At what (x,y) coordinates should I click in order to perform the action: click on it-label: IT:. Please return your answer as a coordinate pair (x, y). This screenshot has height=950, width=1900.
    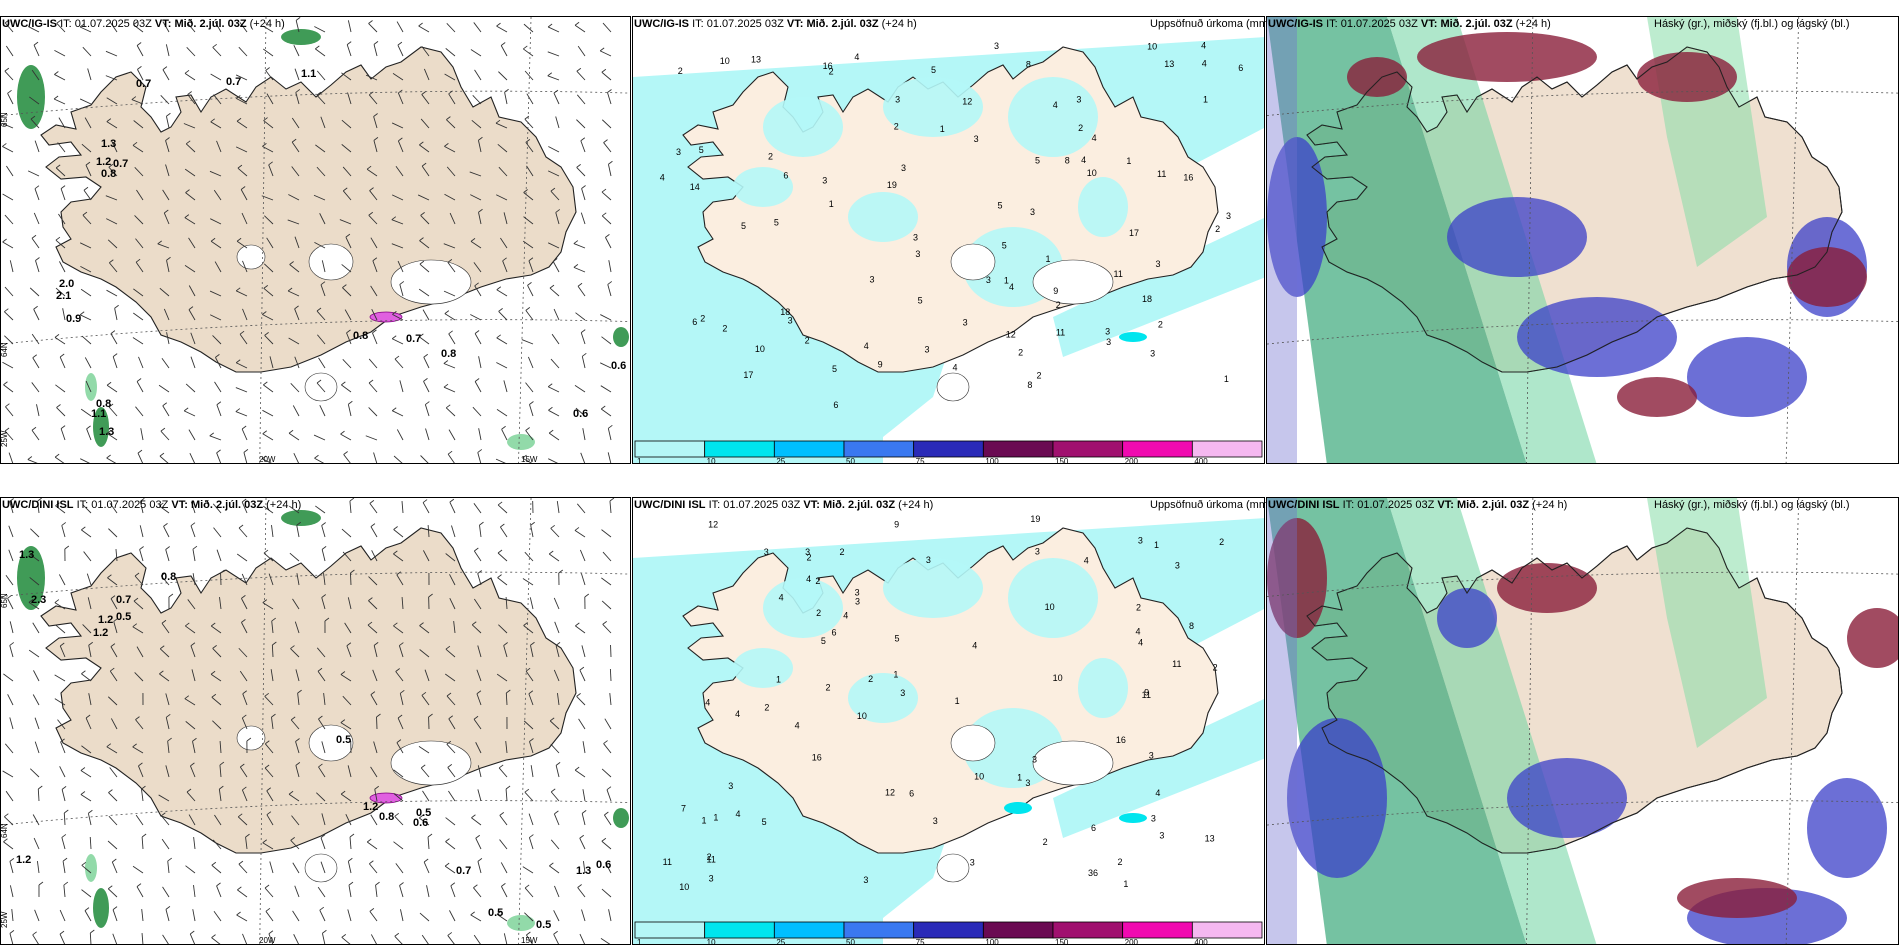
    Looking at the image, I should click on (698, 24).